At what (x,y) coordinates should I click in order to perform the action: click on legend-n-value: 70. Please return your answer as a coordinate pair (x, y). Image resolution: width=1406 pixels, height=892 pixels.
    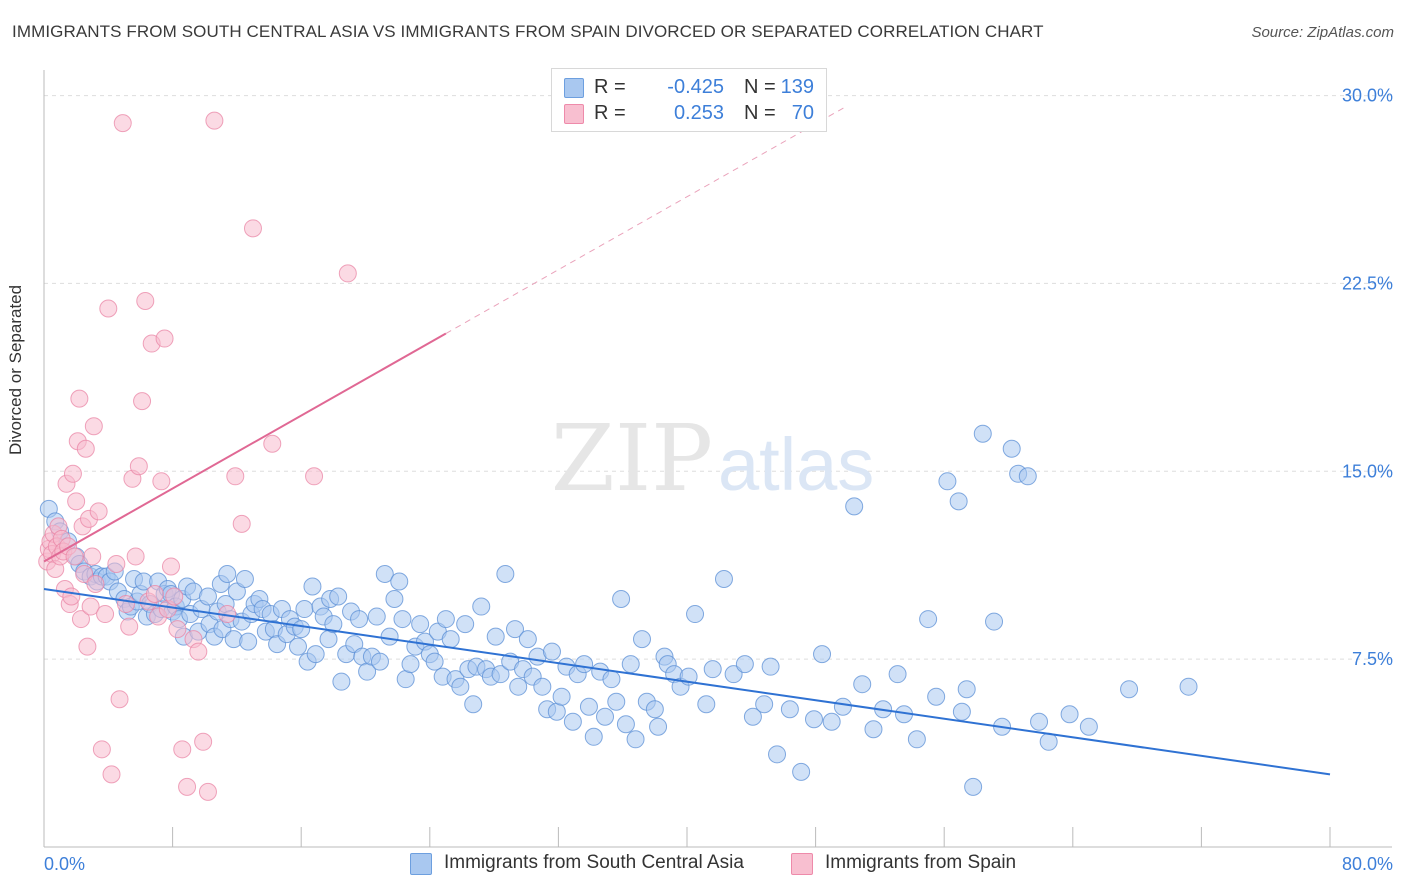
    Looking at the image, I should click on (802, 113).